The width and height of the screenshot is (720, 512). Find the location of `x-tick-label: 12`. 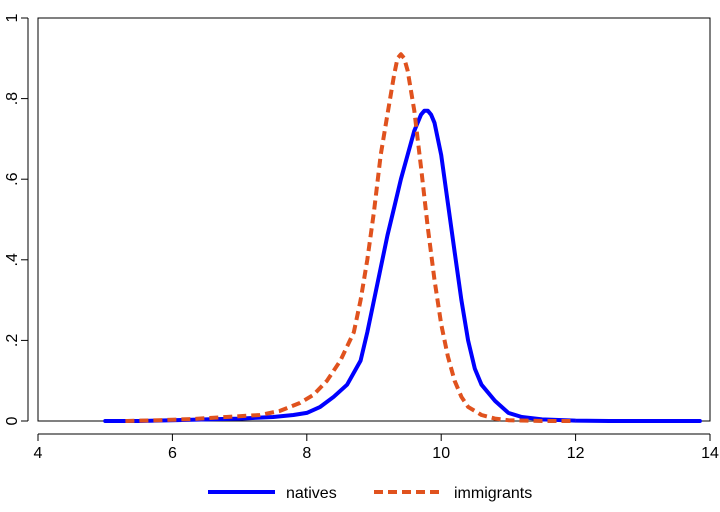

x-tick-label: 12 is located at coordinates (576, 453).